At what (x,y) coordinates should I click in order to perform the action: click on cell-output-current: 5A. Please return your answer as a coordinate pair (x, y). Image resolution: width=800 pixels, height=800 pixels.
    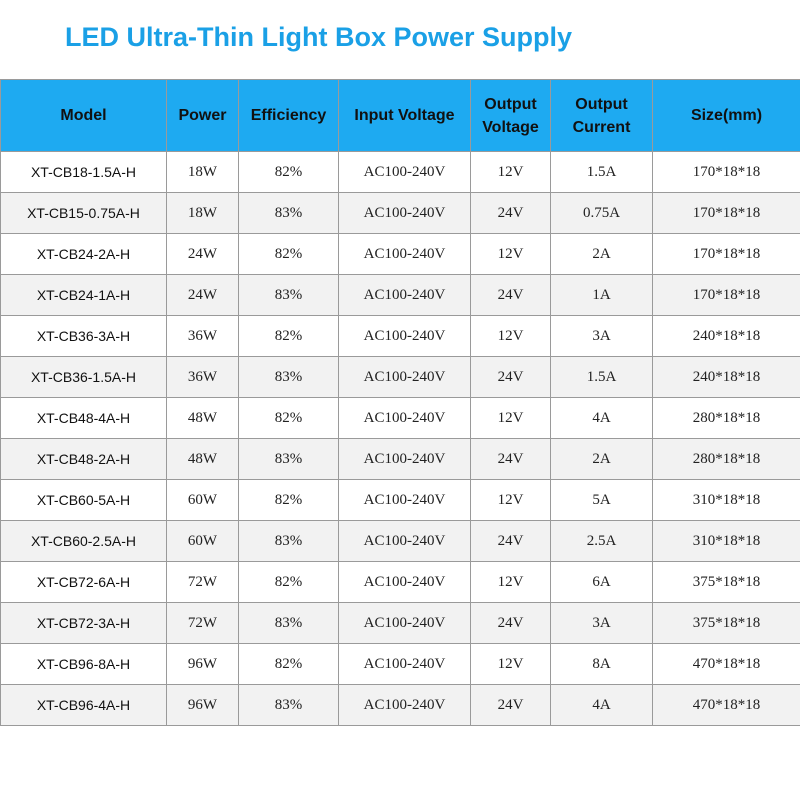
    Looking at the image, I should click on (601, 500).